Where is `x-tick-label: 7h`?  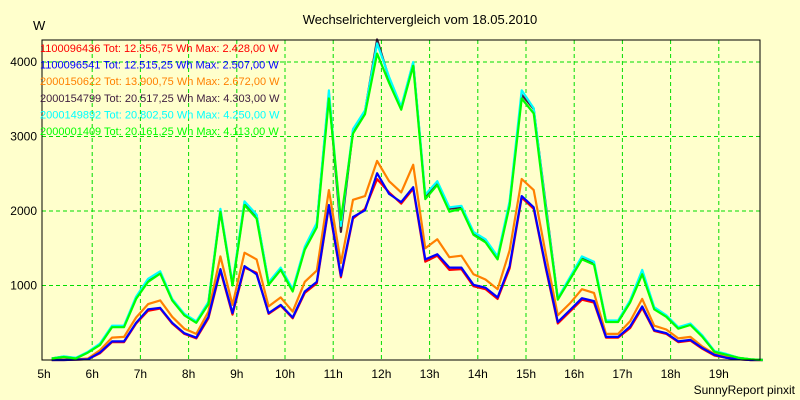
x-tick-label: 7h is located at coordinates (140, 374).